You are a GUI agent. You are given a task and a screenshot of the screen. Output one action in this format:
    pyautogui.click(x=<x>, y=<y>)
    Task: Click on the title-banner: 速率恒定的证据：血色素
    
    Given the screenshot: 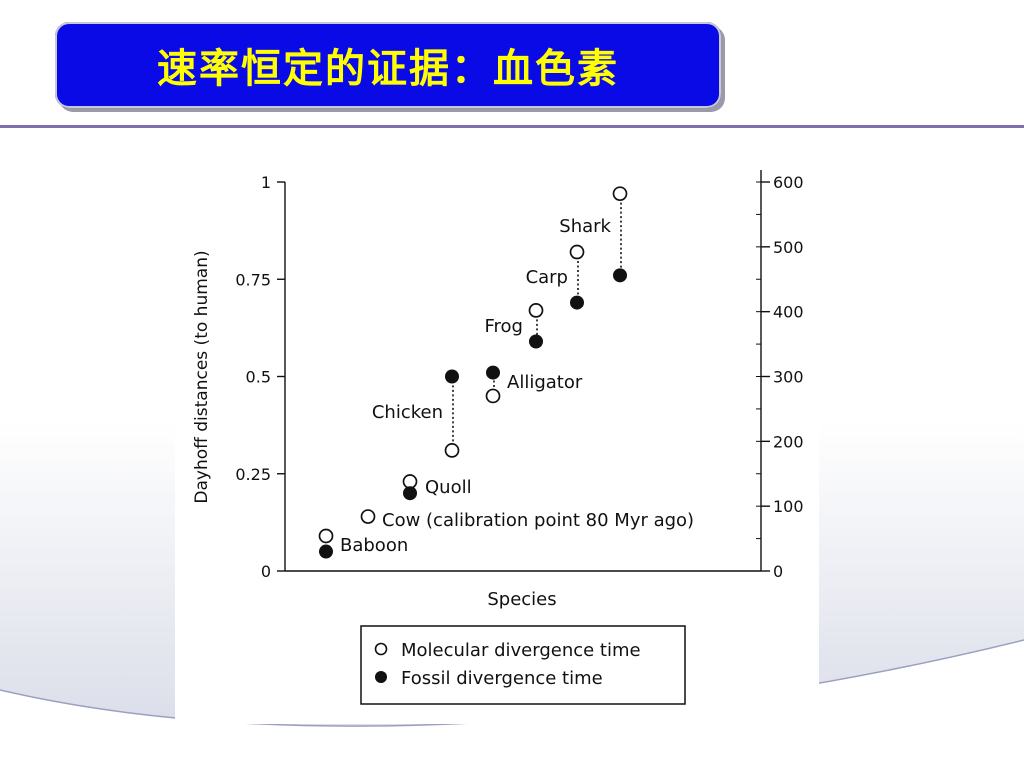 What is the action you would take?
    pyautogui.click(x=388, y=65)
    